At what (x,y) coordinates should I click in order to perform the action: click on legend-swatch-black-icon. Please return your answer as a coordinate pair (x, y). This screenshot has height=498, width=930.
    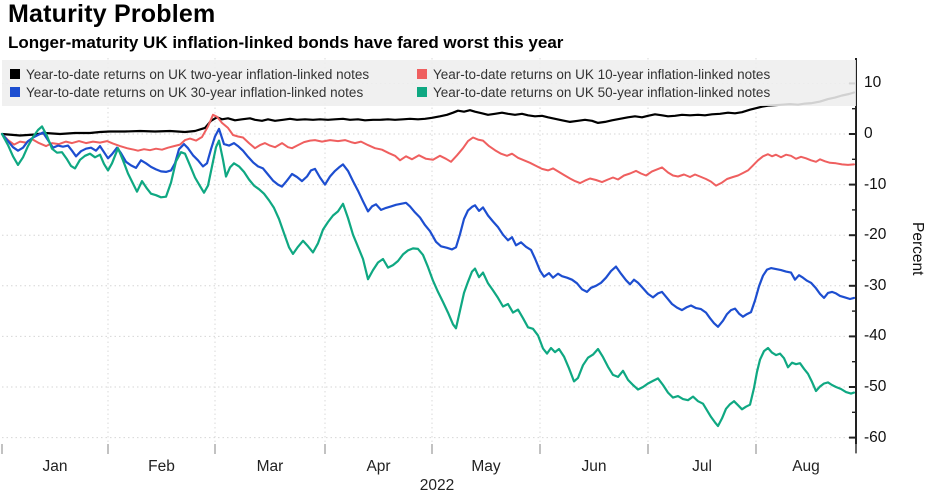
    Looking at the image, I should click on (15, 74).